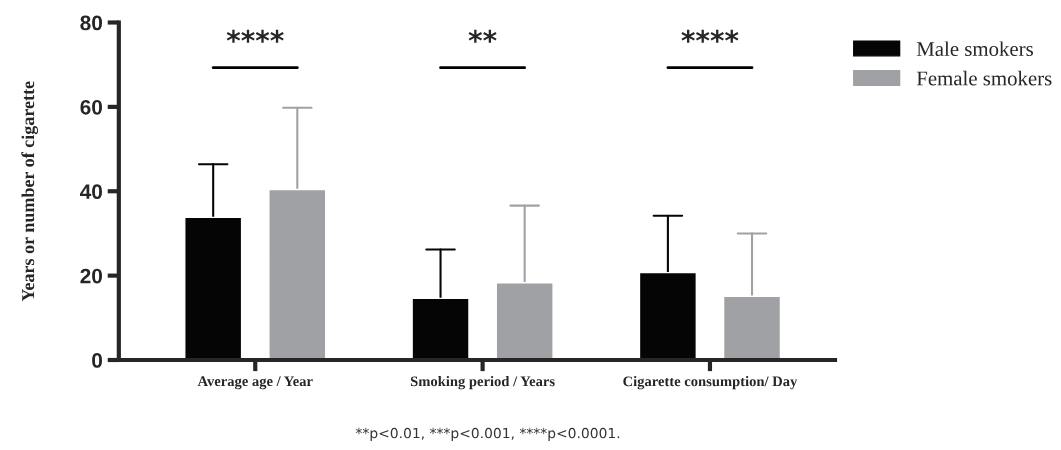 This screenshot has height=450, width=1061. I want to click on legend-label: Female smokers, so click(984, 78).